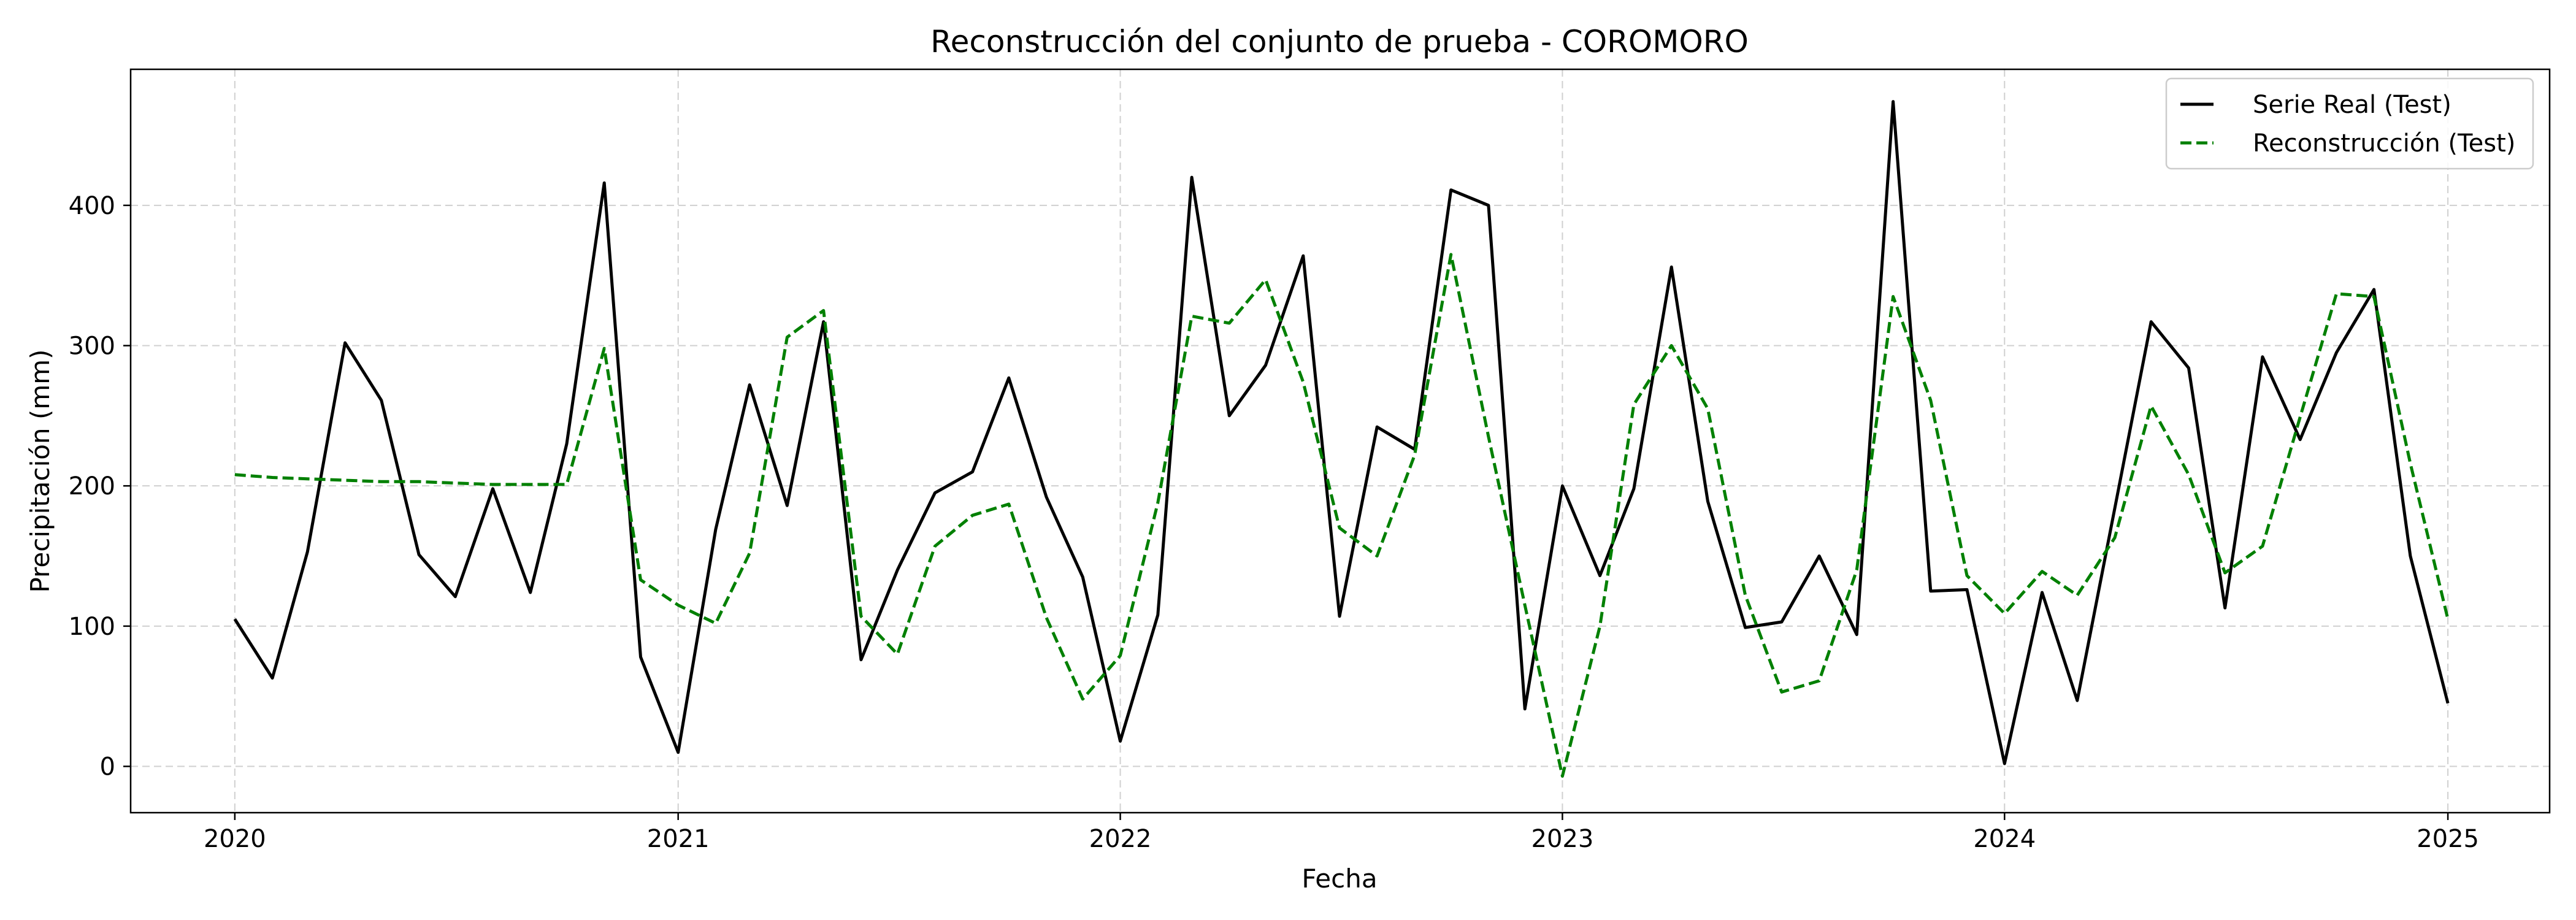 This screenshot has width=2576, height=920. What do you see at coordinates (1120, 839) in the screenshot?
I see `x-tick-label: 2022` at bounding box center [1120, 839].